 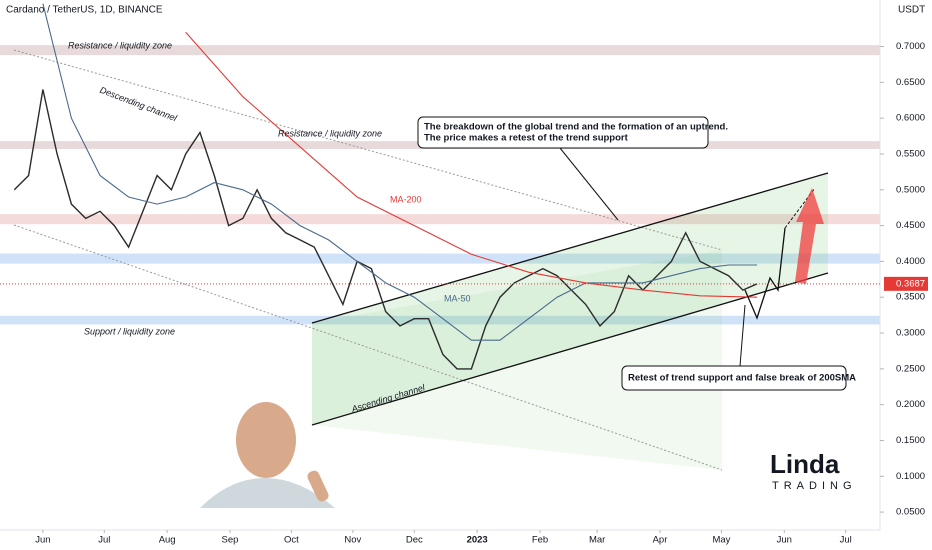 I want to click on x-axis-panel, so click(x=466, y=540).